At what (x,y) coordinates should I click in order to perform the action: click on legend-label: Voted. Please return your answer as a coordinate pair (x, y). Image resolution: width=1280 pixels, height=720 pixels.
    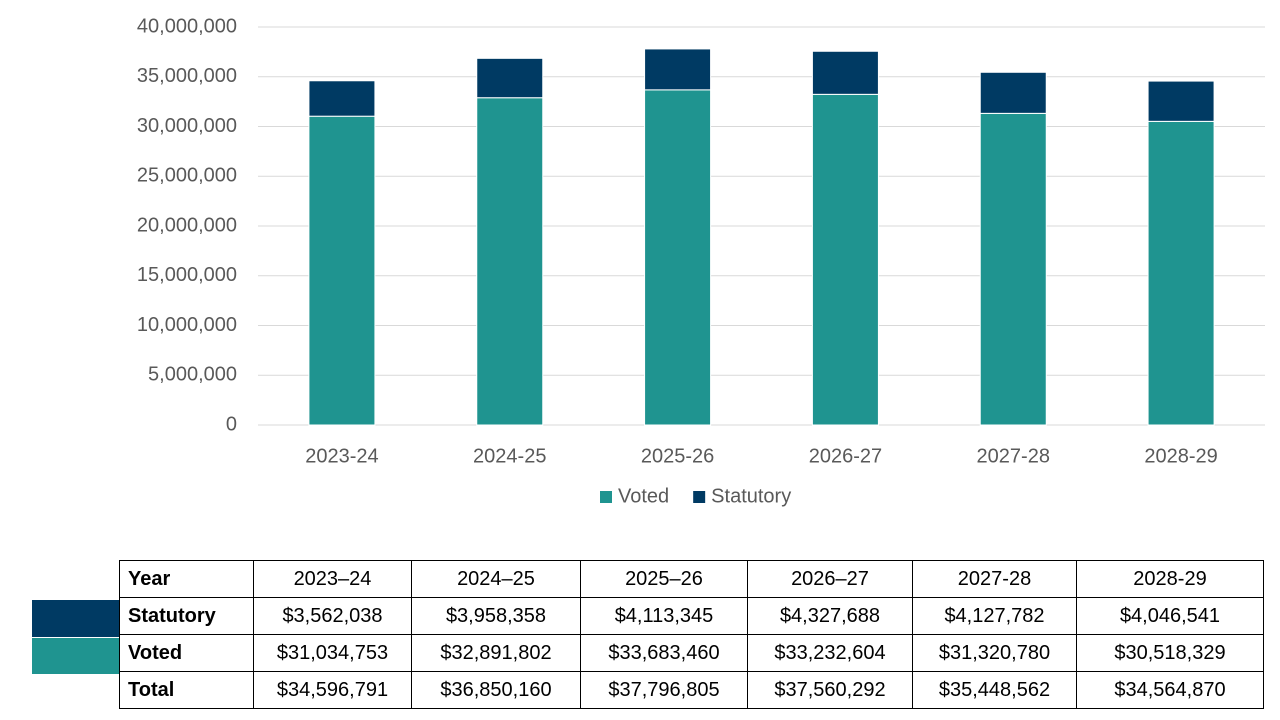
    Looking at the image, I should click on (643, 496).